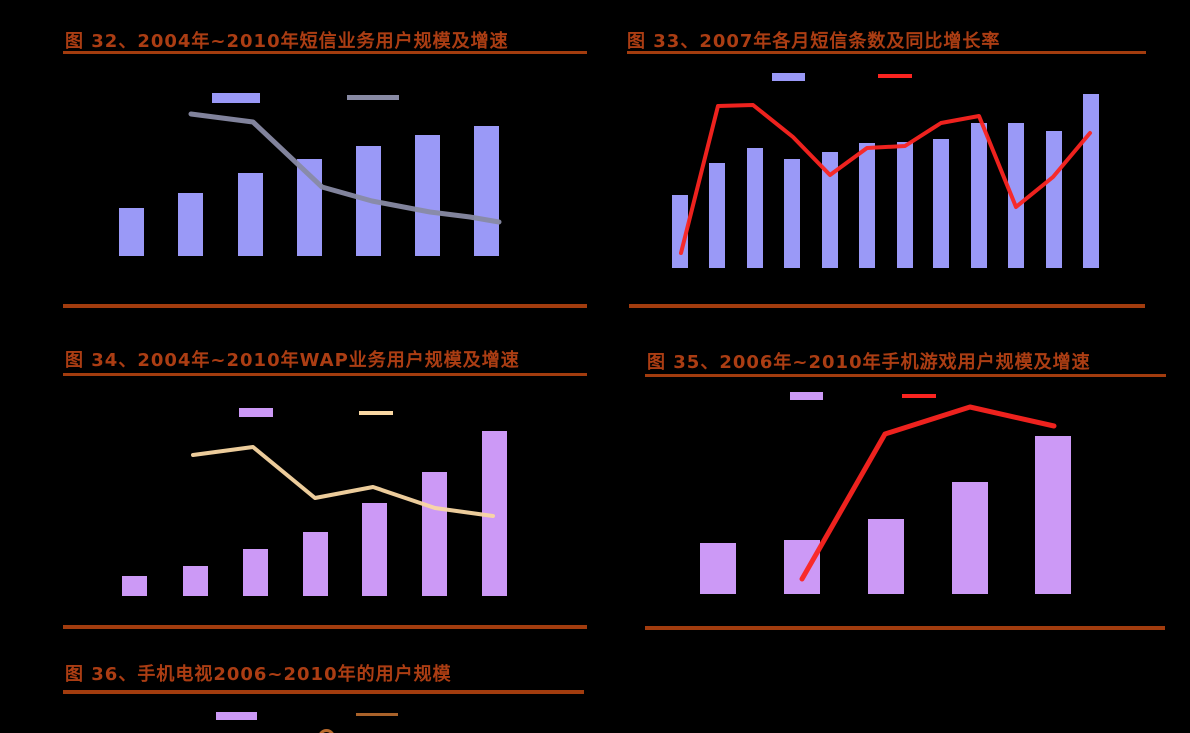 This screenshot has width=1190, height=733. Describe the element at coordinates (905, 375) in the screenshot. I see `figure-35-title-rule` at that location.